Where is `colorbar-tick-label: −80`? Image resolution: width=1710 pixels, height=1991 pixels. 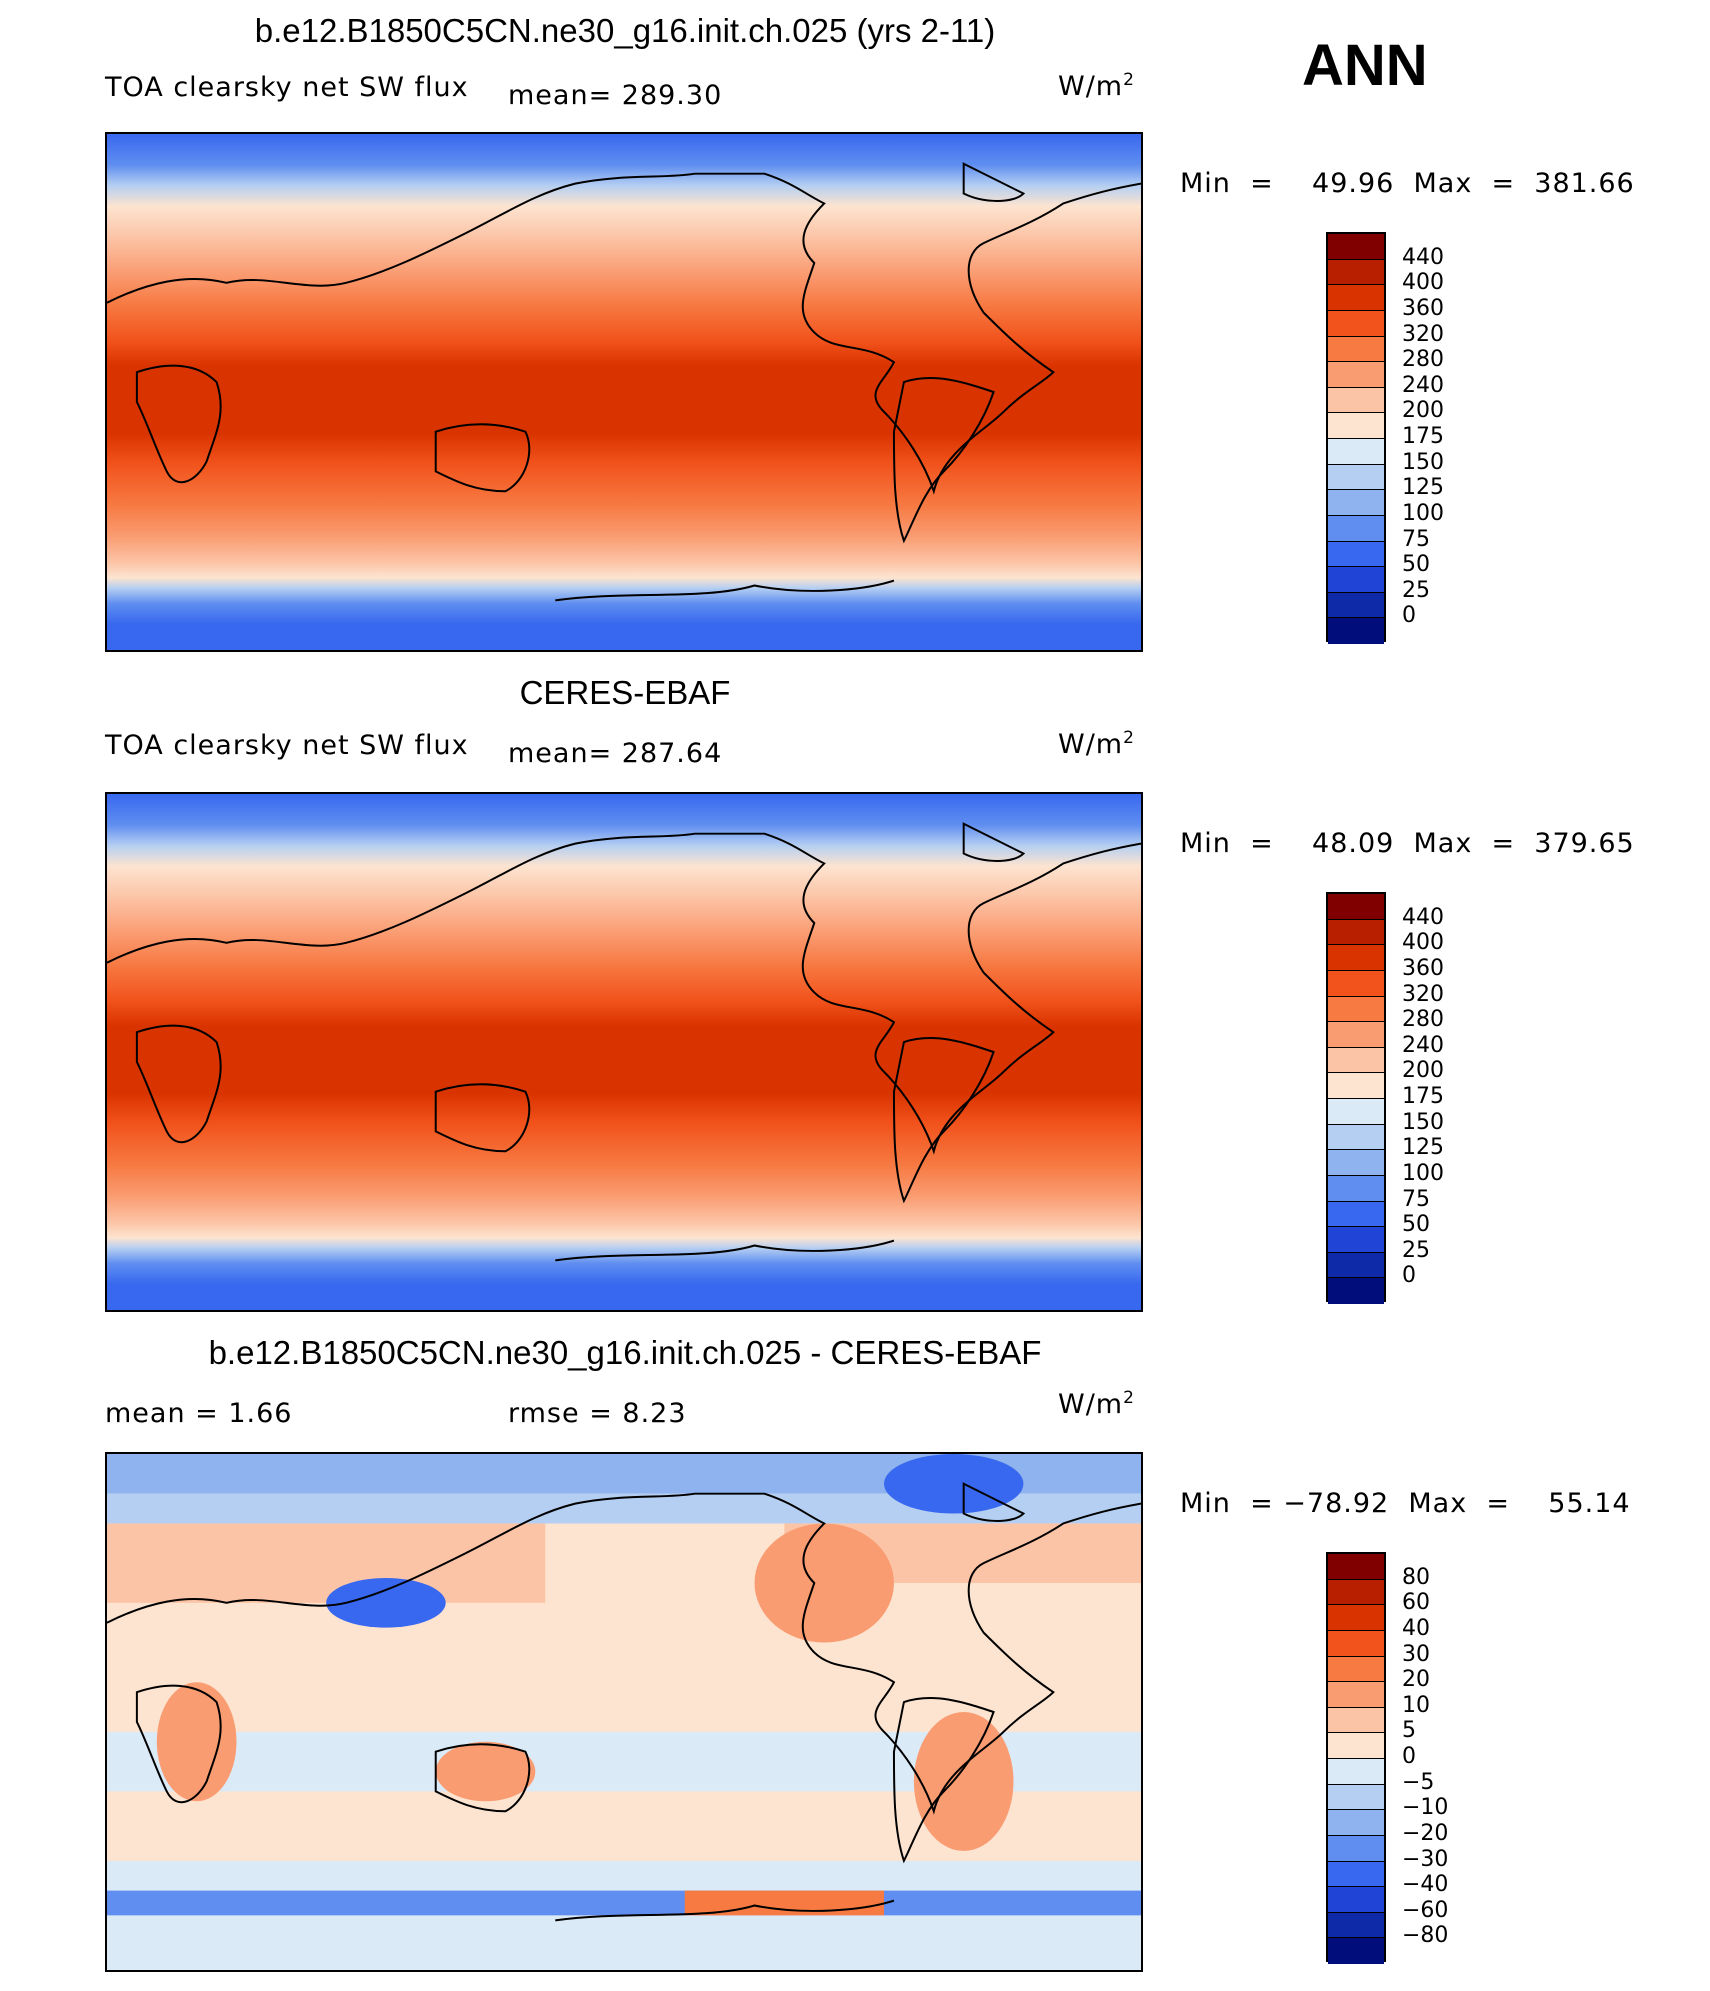 colorbar-tick-label: −80 is located at coordinates (1425, 1936).